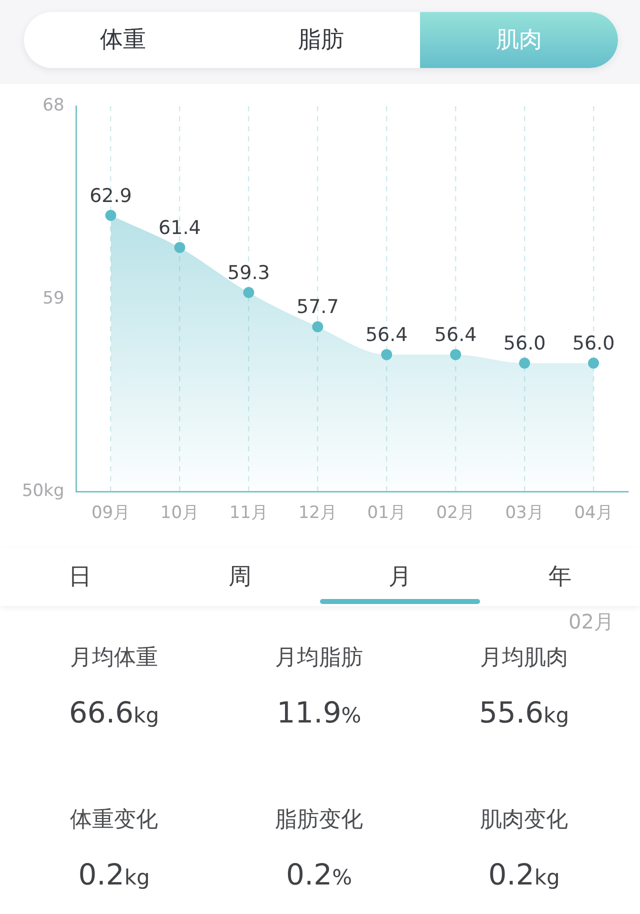 The width and height of the screenshot is (640, 914). What do you see at coordinates (524, 712) in the screenshot?
I see `text: 55.6kg` at bounding box center [524, 712].